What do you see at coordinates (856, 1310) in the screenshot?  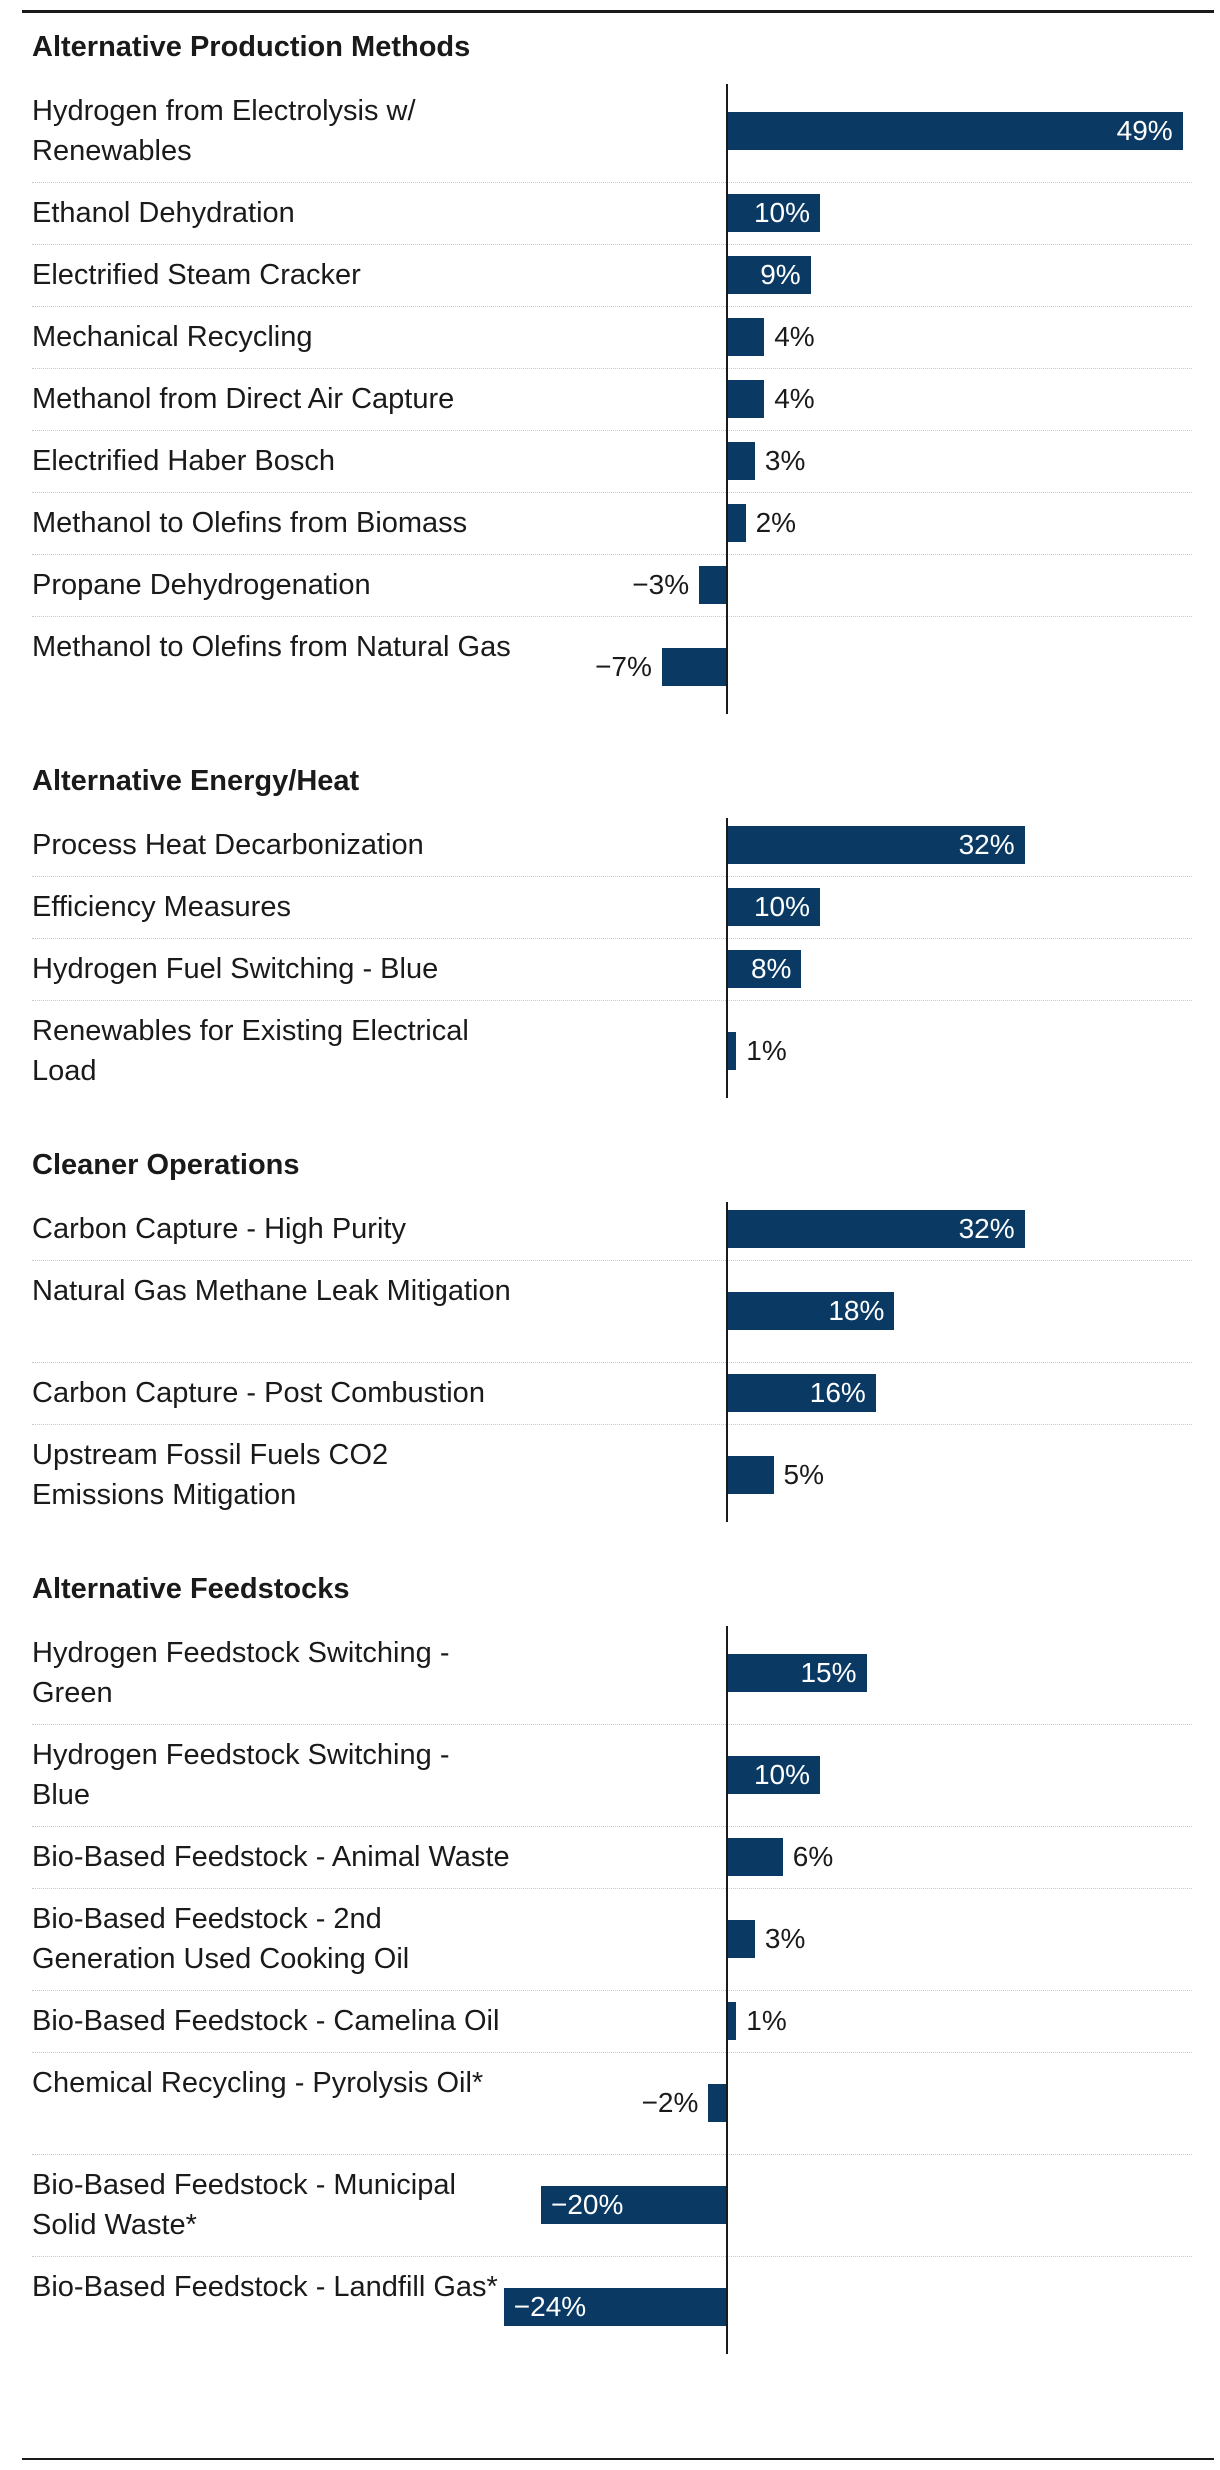 I see `value-label: 18%` at bounding box center [856, 1310].